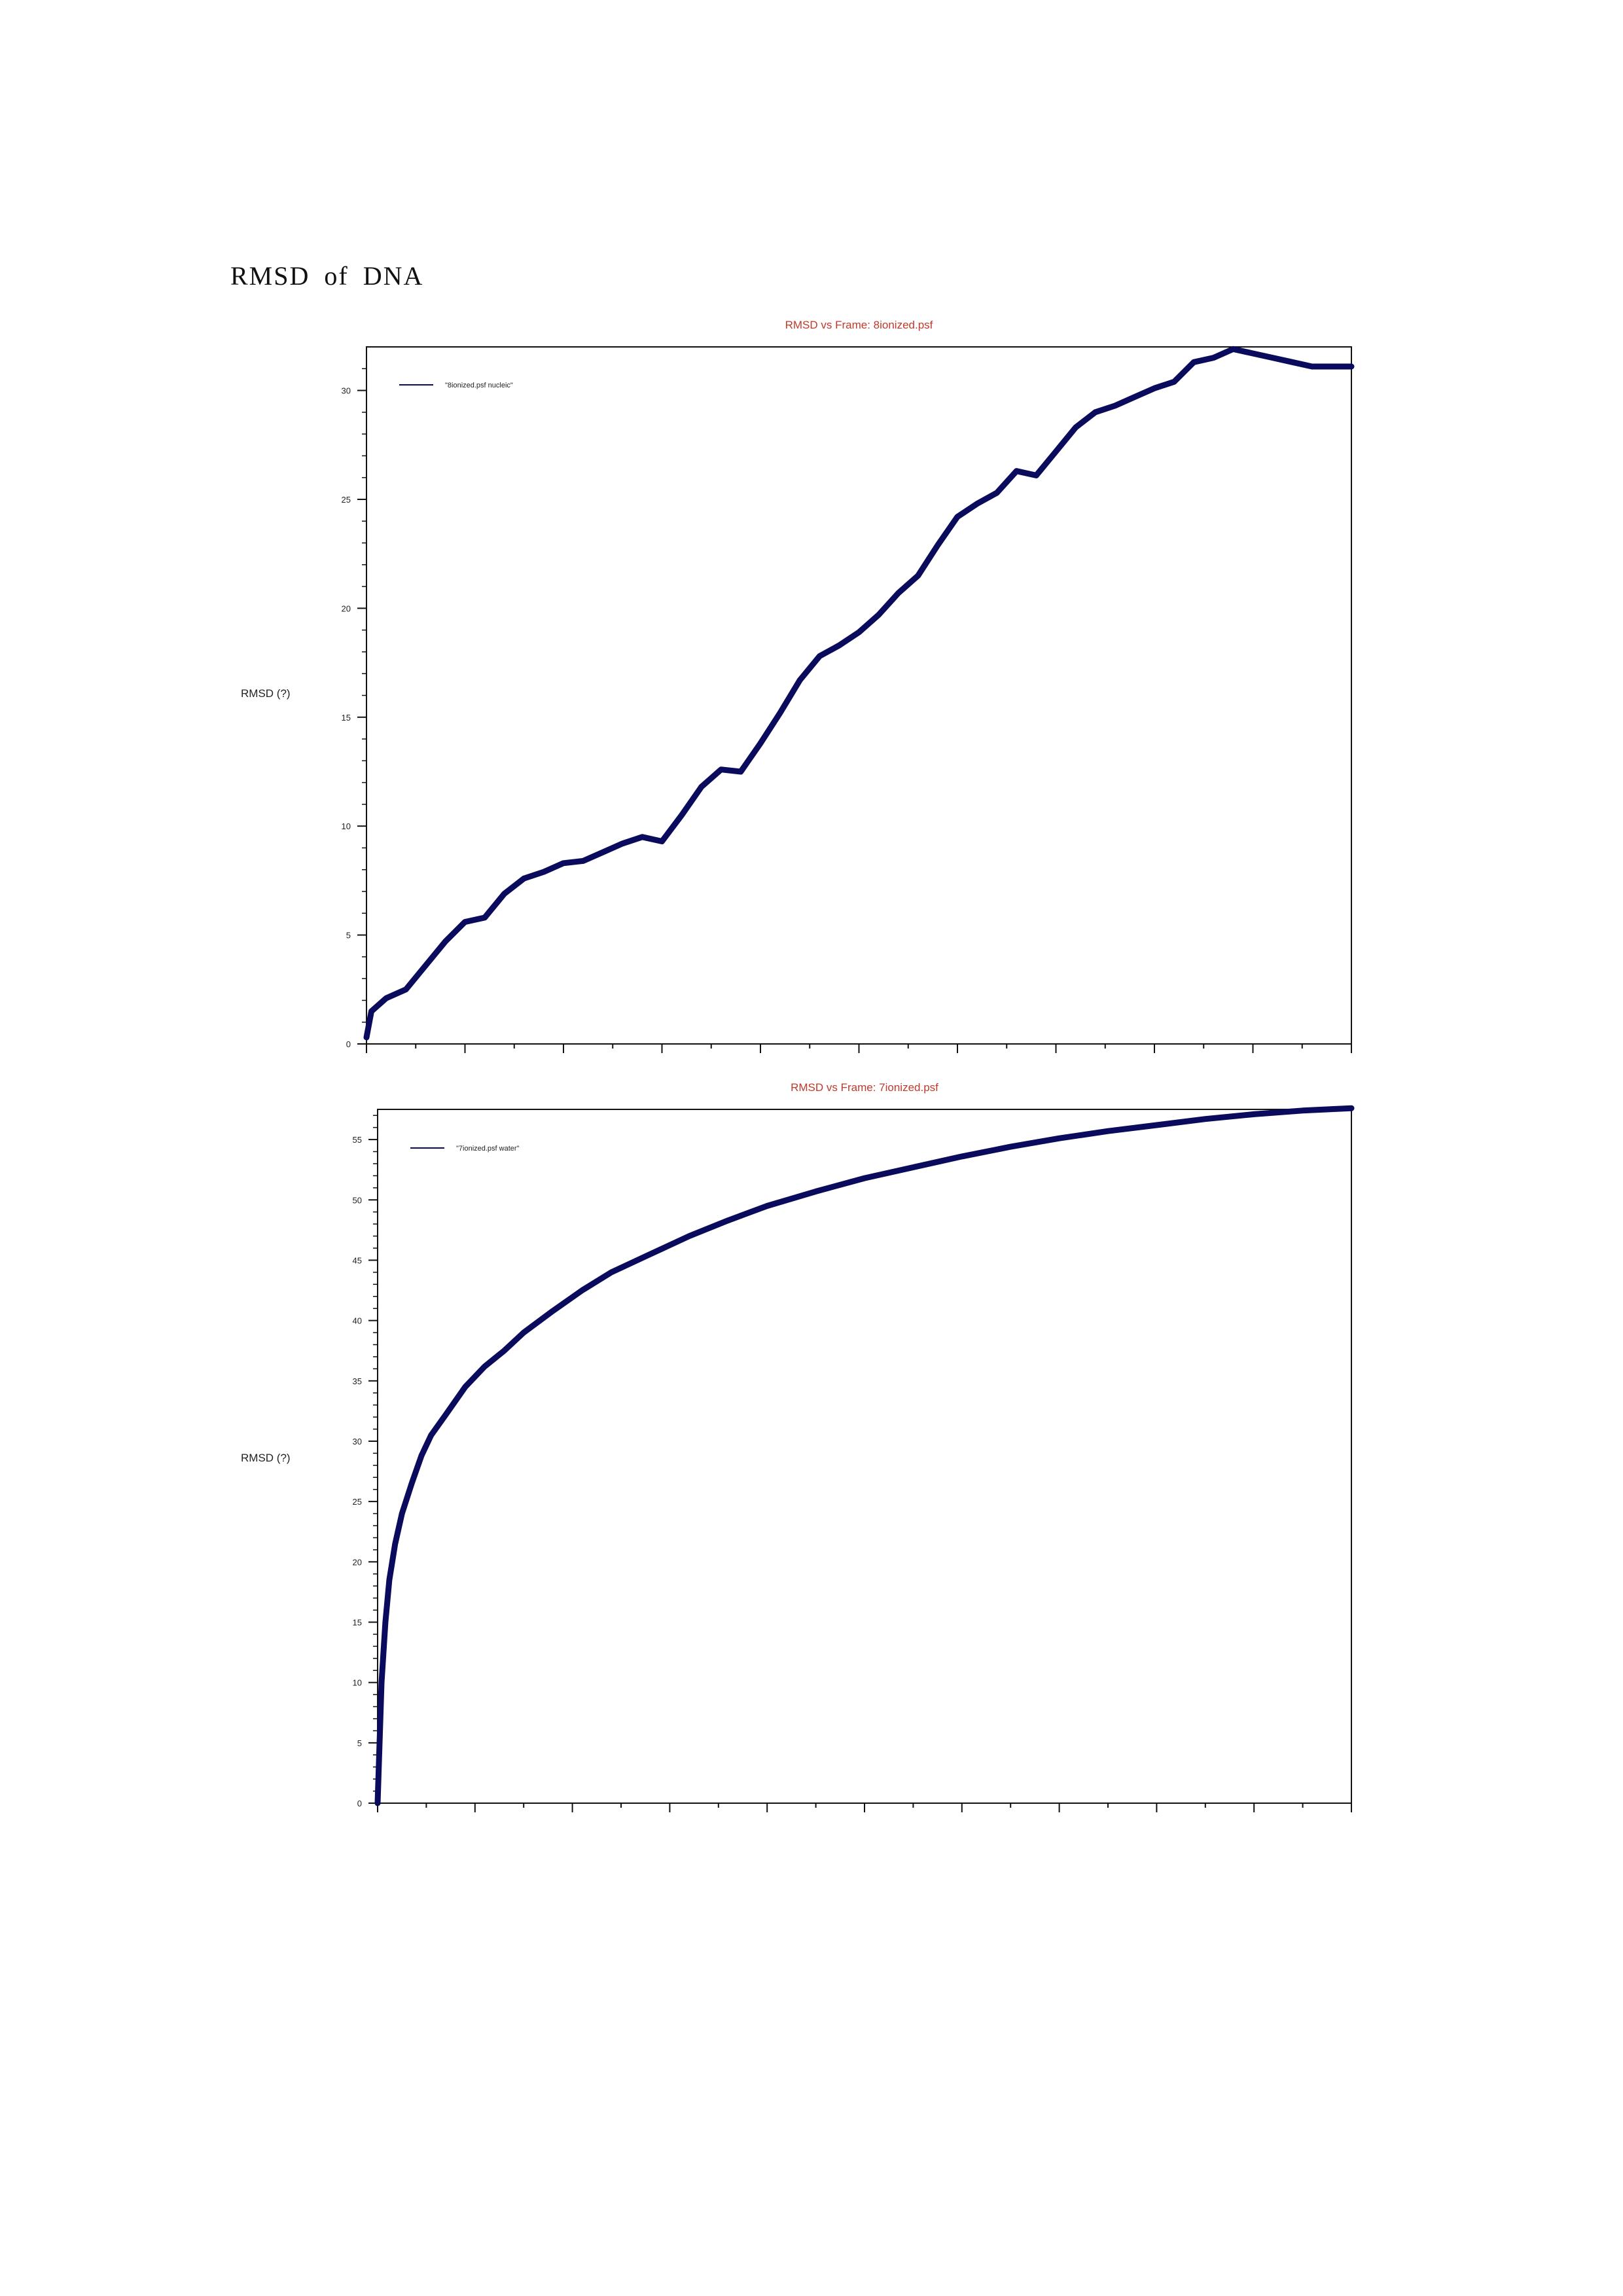  What do you see at coordinates (357, 1200) in the screenshot?
I see `y-tick-label: 50` at bounding box center [357, 1200].